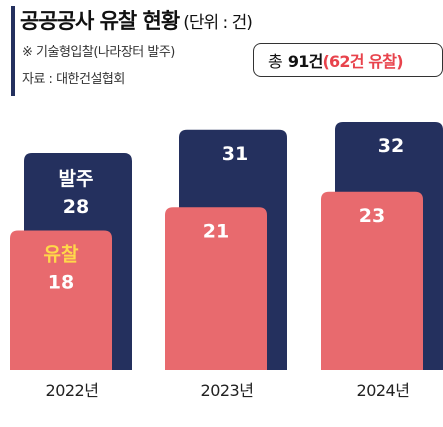 Image resolution: width=443 pixels, height=427 pixels. What do you see at coordinates (100, 21) in the screenshot?
I see `title-text: 공공공사 유찰 현황` at bounding box center [100, 21].